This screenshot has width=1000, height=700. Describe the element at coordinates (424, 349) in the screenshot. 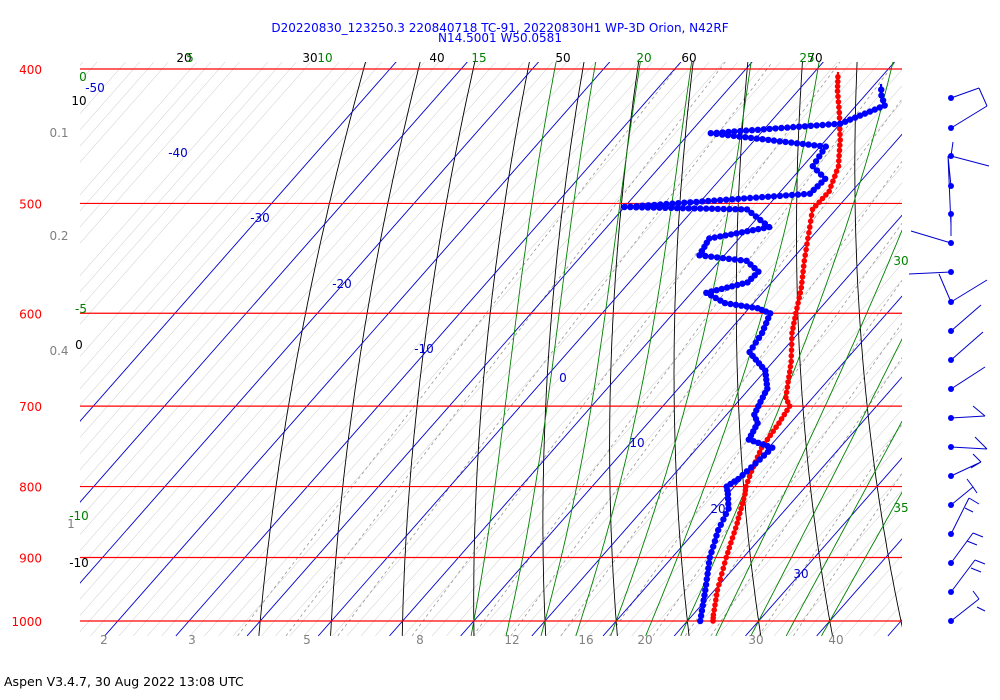

I see `isotherm-label: -10` at that location.